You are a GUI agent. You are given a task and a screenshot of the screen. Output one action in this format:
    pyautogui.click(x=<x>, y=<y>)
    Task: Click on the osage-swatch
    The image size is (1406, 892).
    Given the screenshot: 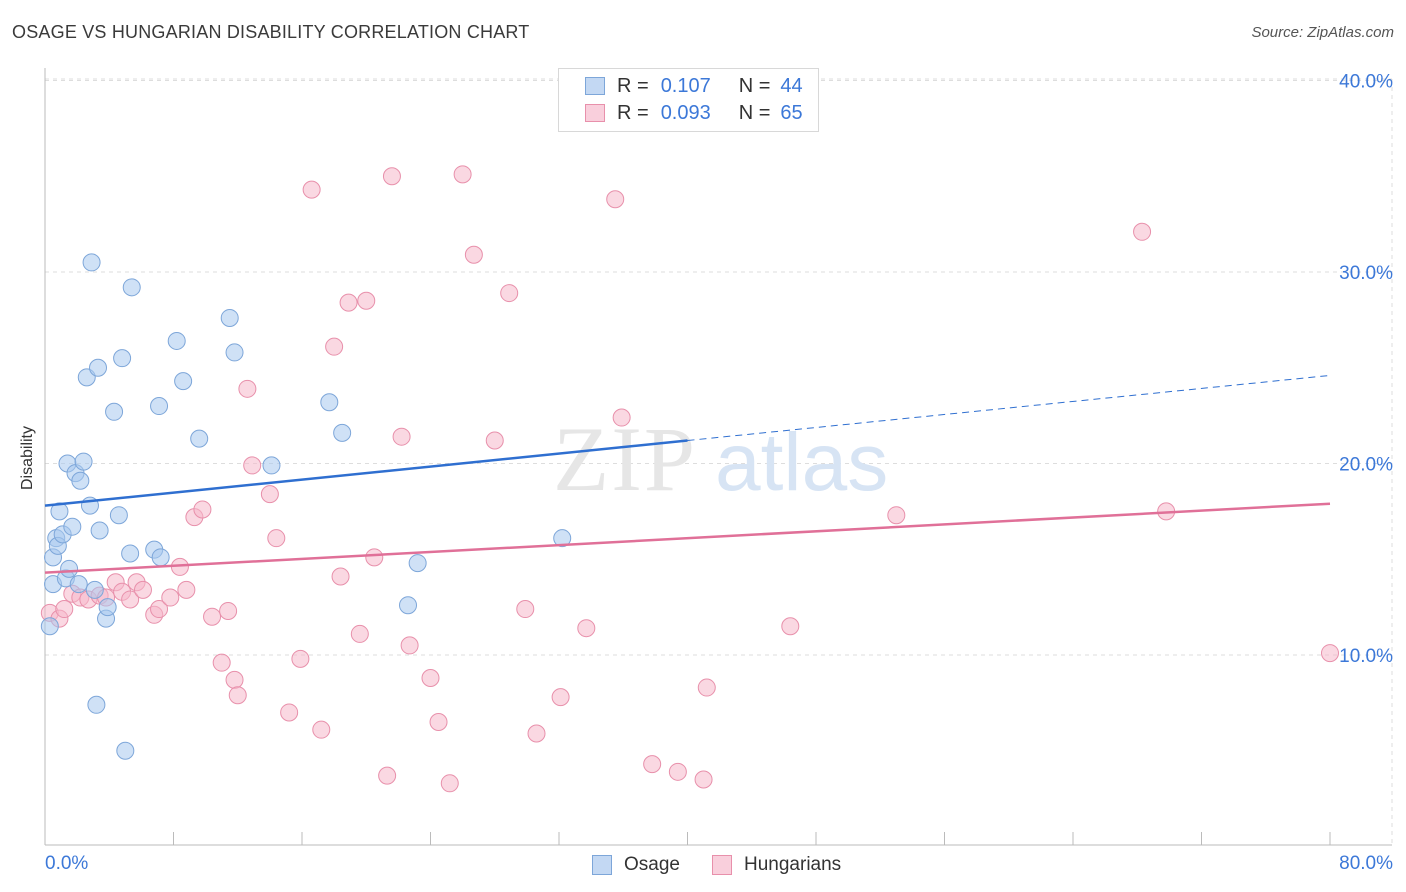 What is the action you would take?
    pyautogui.click(x=595, y=86)
    